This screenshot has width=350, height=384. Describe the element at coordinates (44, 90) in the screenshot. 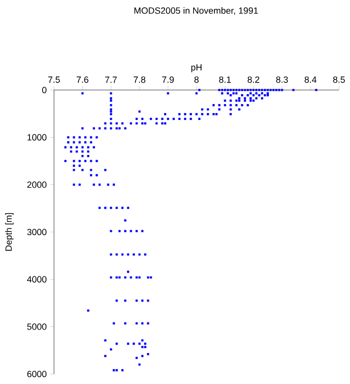

I see `y-tick-label: 0` at that location.